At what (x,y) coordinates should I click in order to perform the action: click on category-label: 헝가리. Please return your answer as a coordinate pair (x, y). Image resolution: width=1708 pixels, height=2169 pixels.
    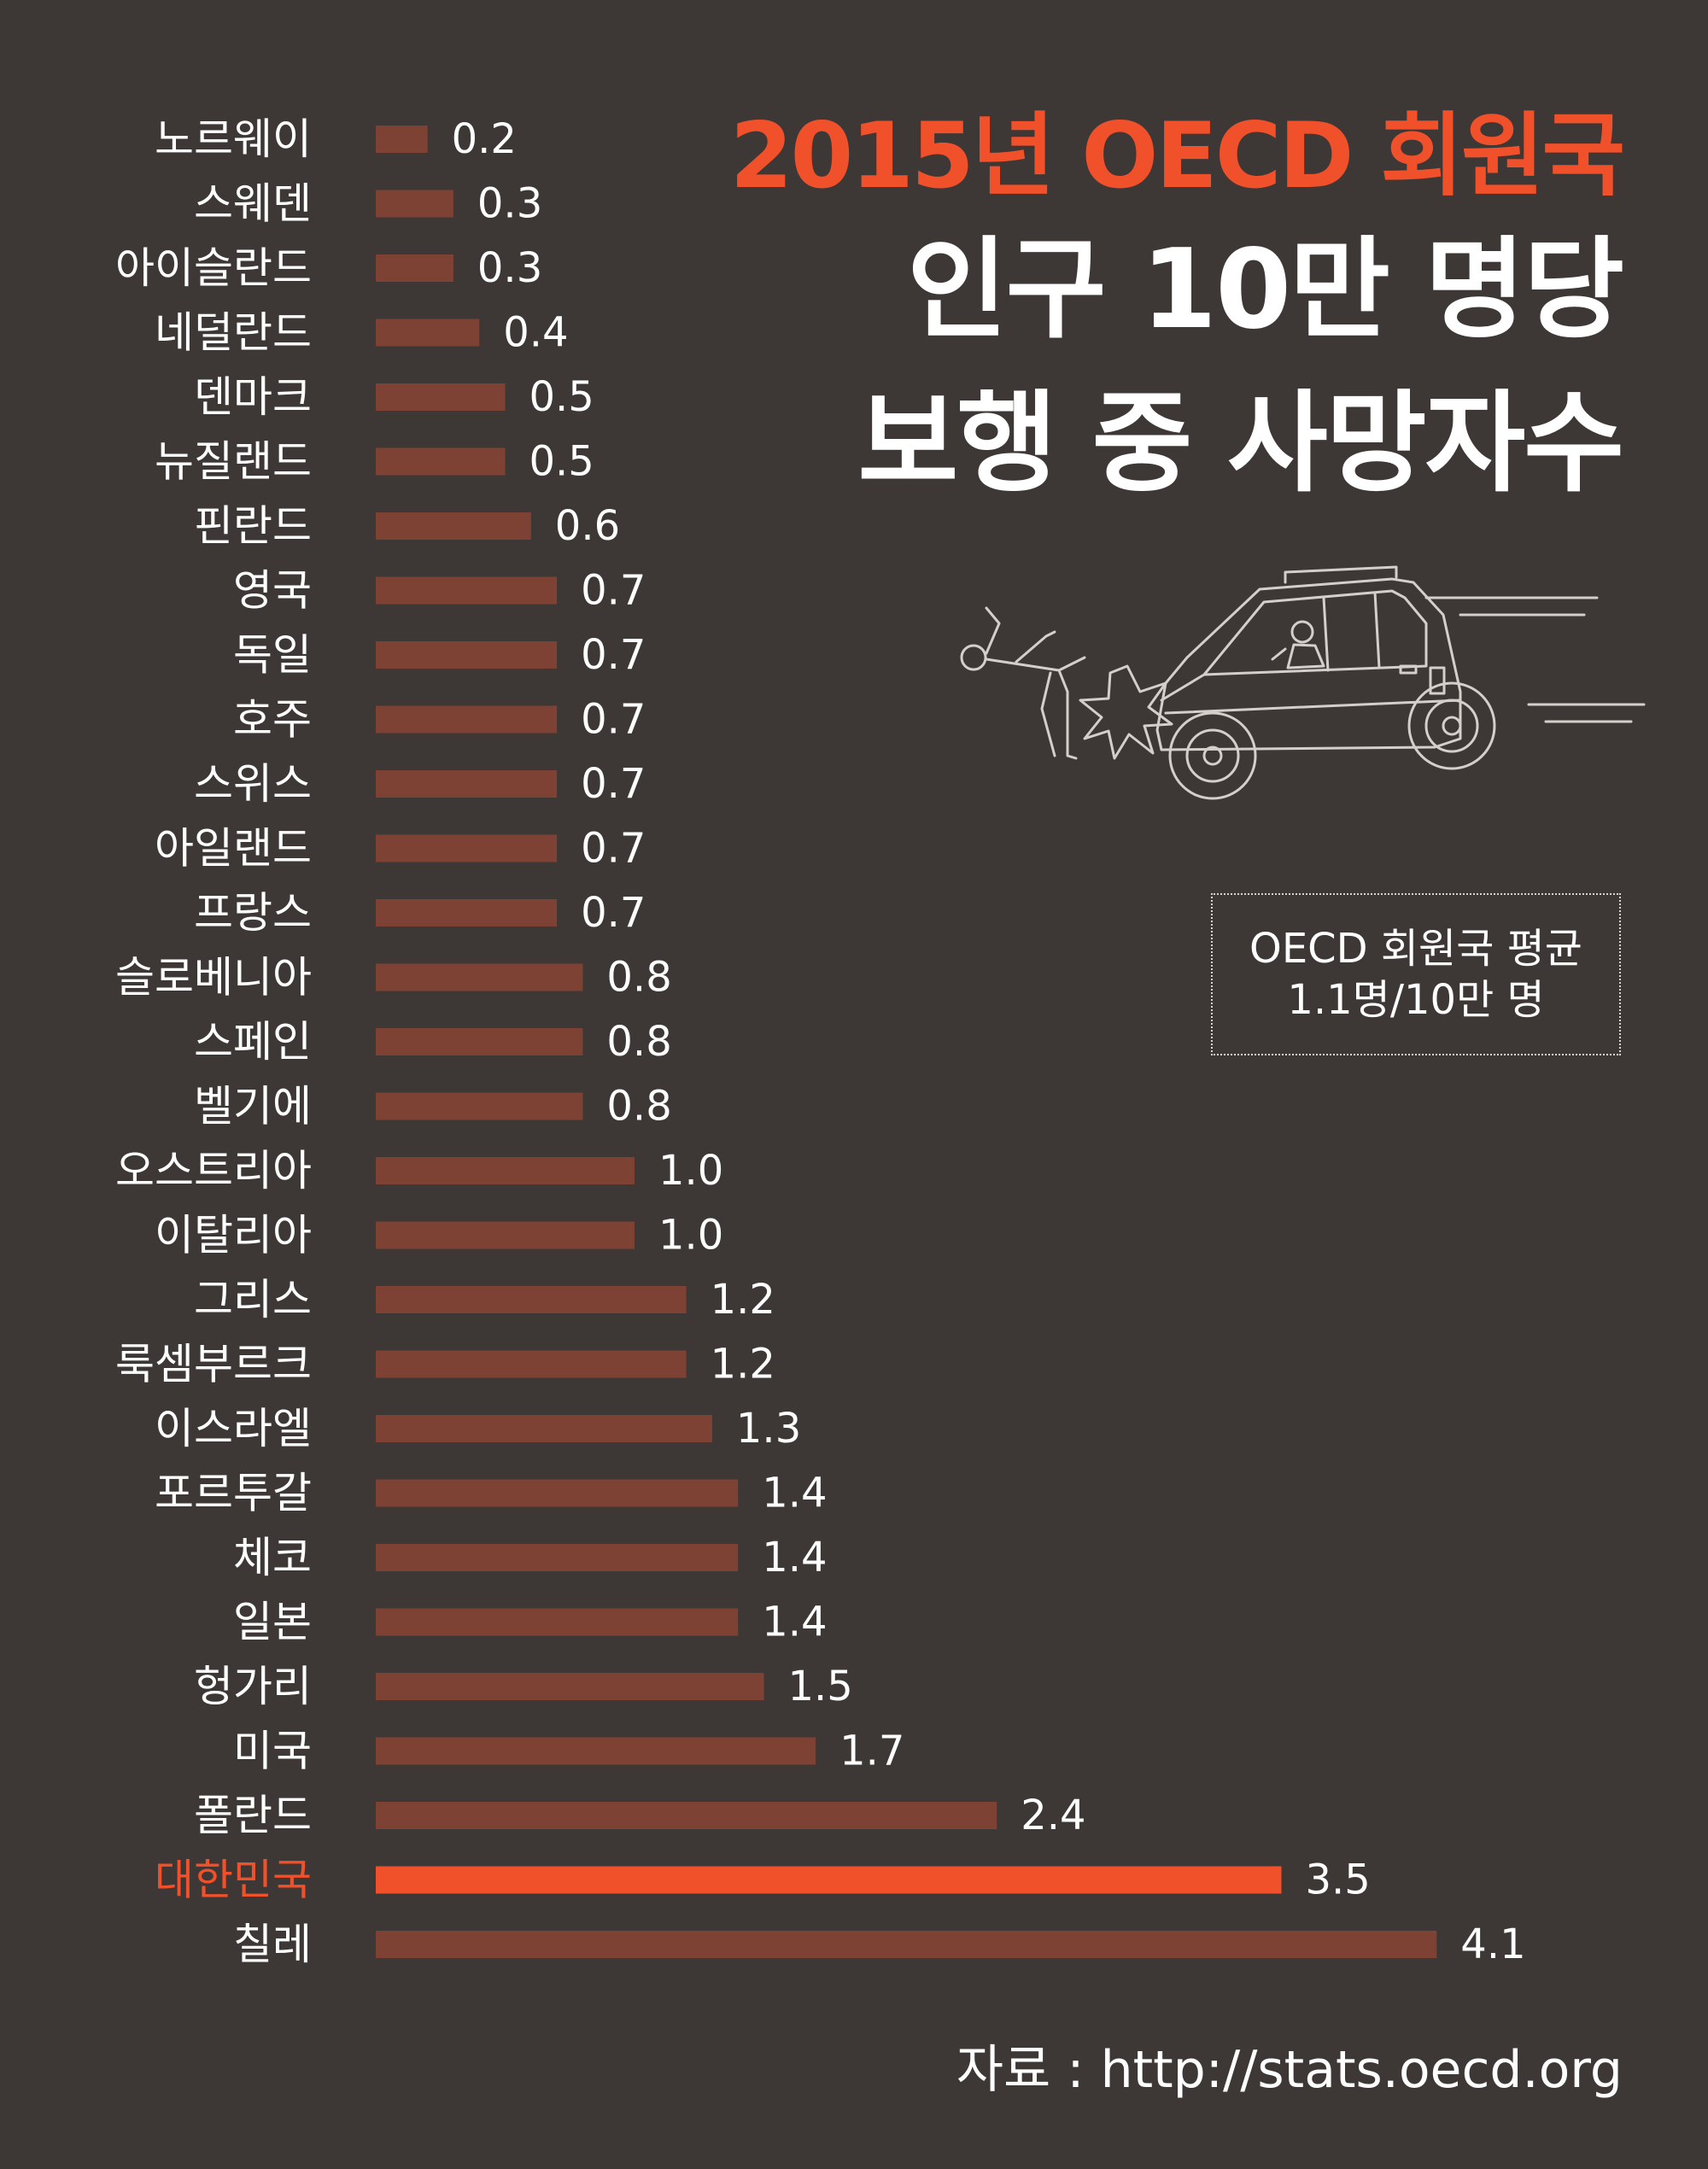
    Looking at the image, I should click on (253, 1686).